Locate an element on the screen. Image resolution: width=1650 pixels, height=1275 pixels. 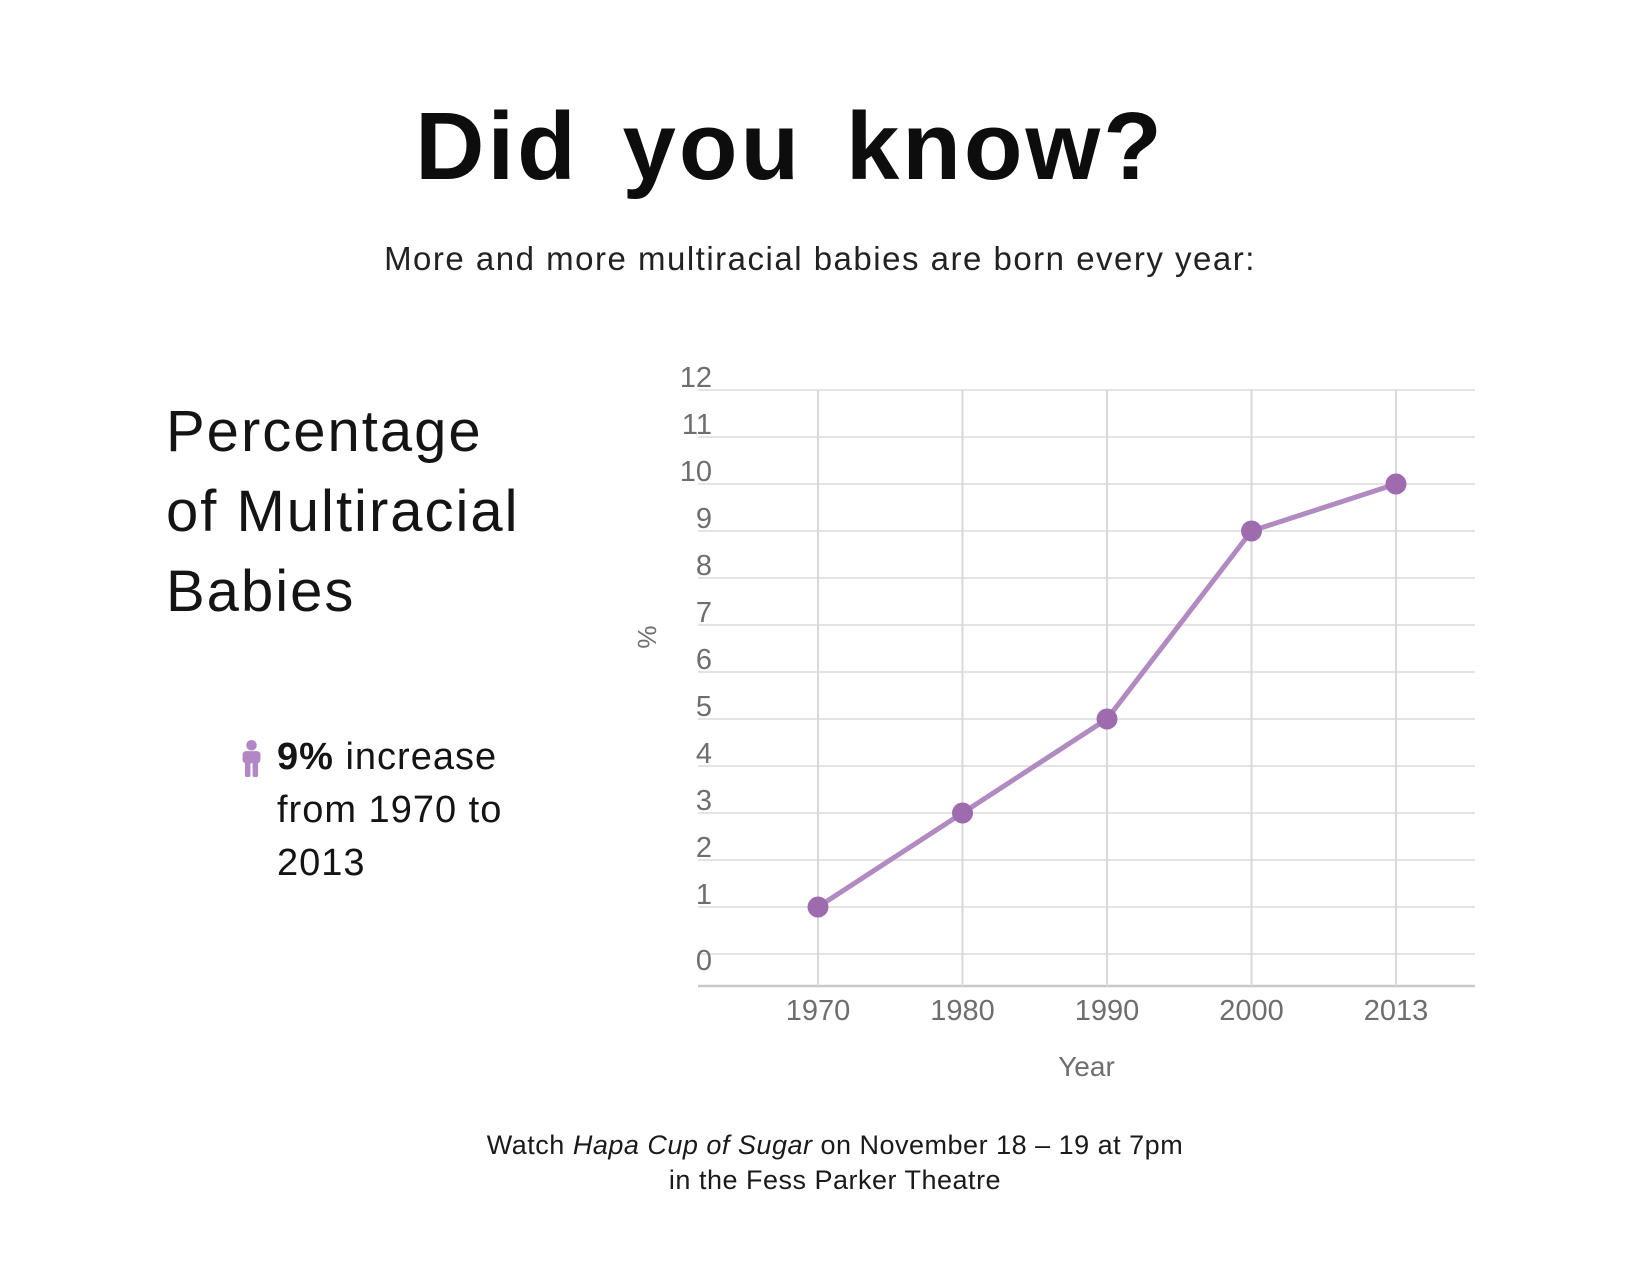
chart-heading-line-3: Babies is located at coordinates (261, 591).